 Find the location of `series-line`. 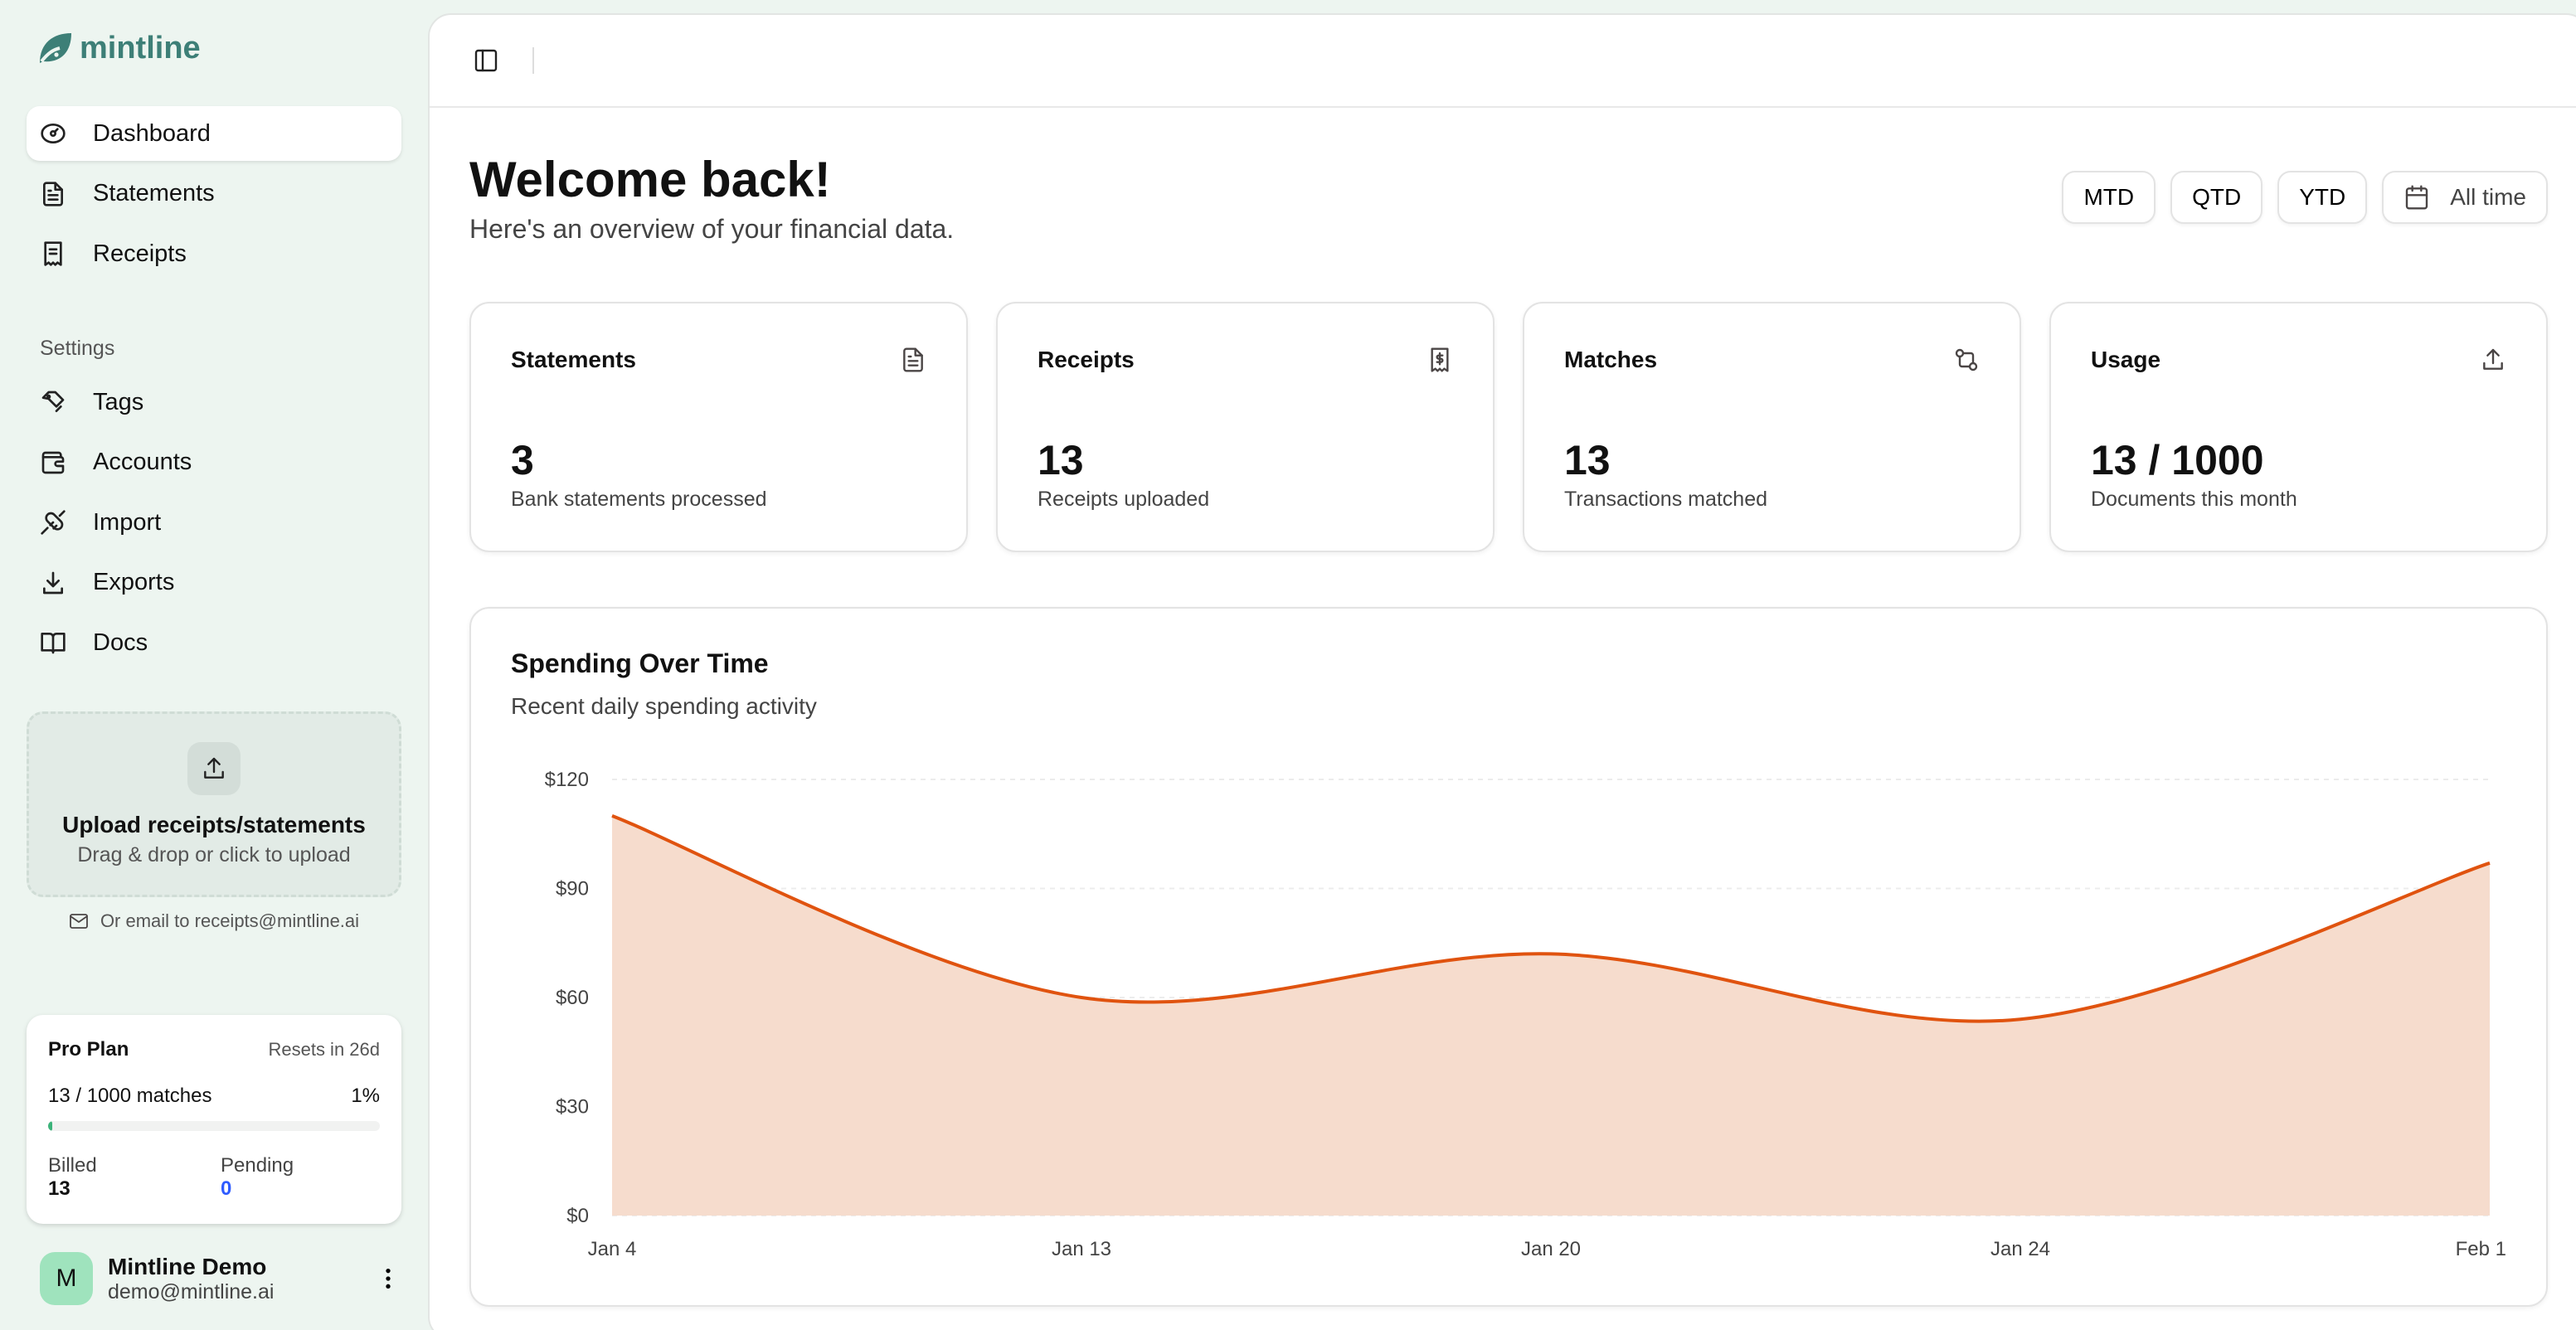

series-line is located at coordinates (1551, 918).